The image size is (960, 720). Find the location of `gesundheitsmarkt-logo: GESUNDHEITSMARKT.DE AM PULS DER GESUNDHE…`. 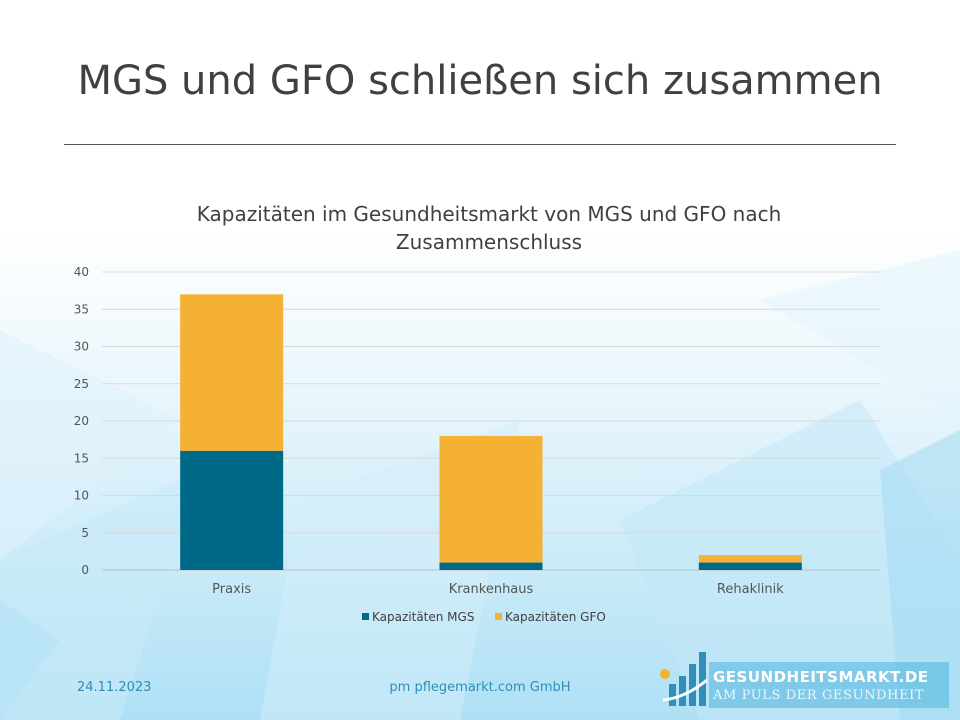

gesundheitsmarkt-logo: GESUNDHEITSMARKT.DE AM PULS DER GESUNDHE… is located at coordinates (805, 675).